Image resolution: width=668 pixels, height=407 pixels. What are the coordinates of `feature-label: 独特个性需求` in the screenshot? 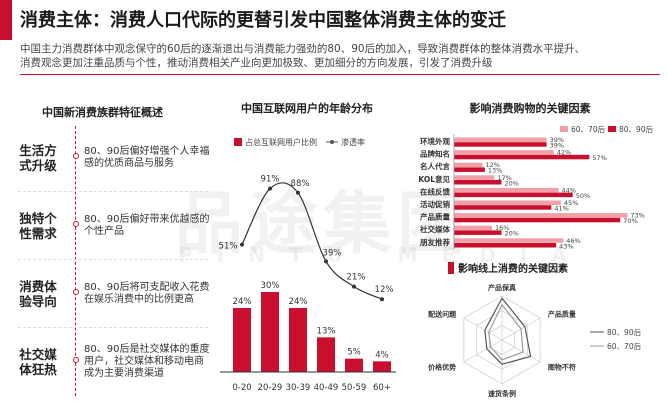 It's located at (38, 225).